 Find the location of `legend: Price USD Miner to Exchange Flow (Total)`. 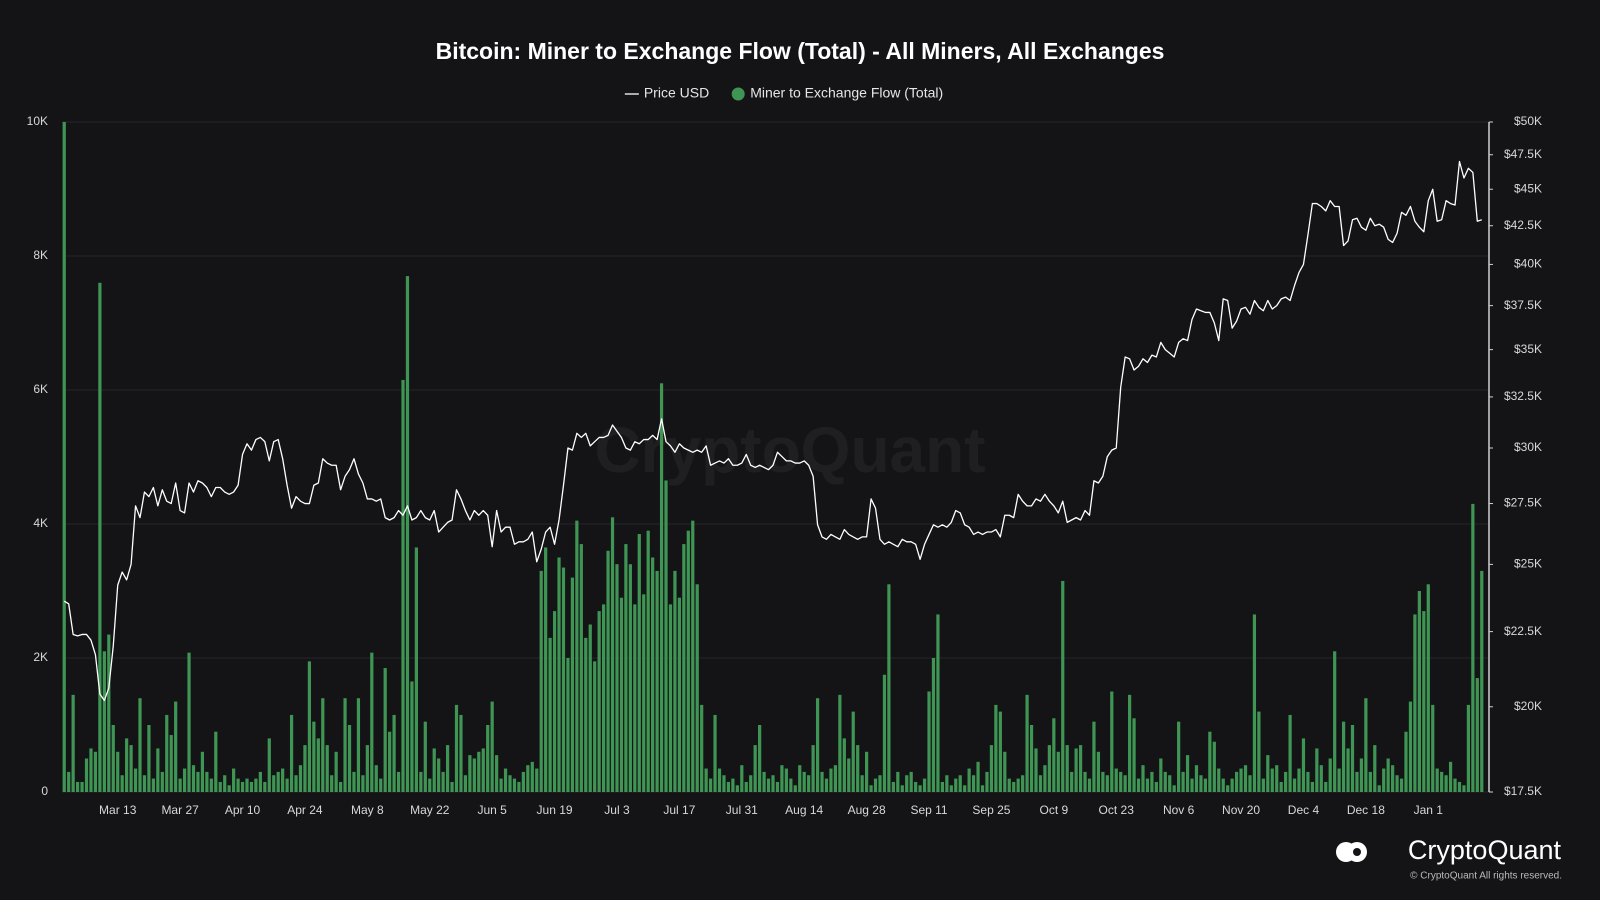

legend: Price USD Miner to Exchange Flow (Total) is located at coordinates (783, 93).